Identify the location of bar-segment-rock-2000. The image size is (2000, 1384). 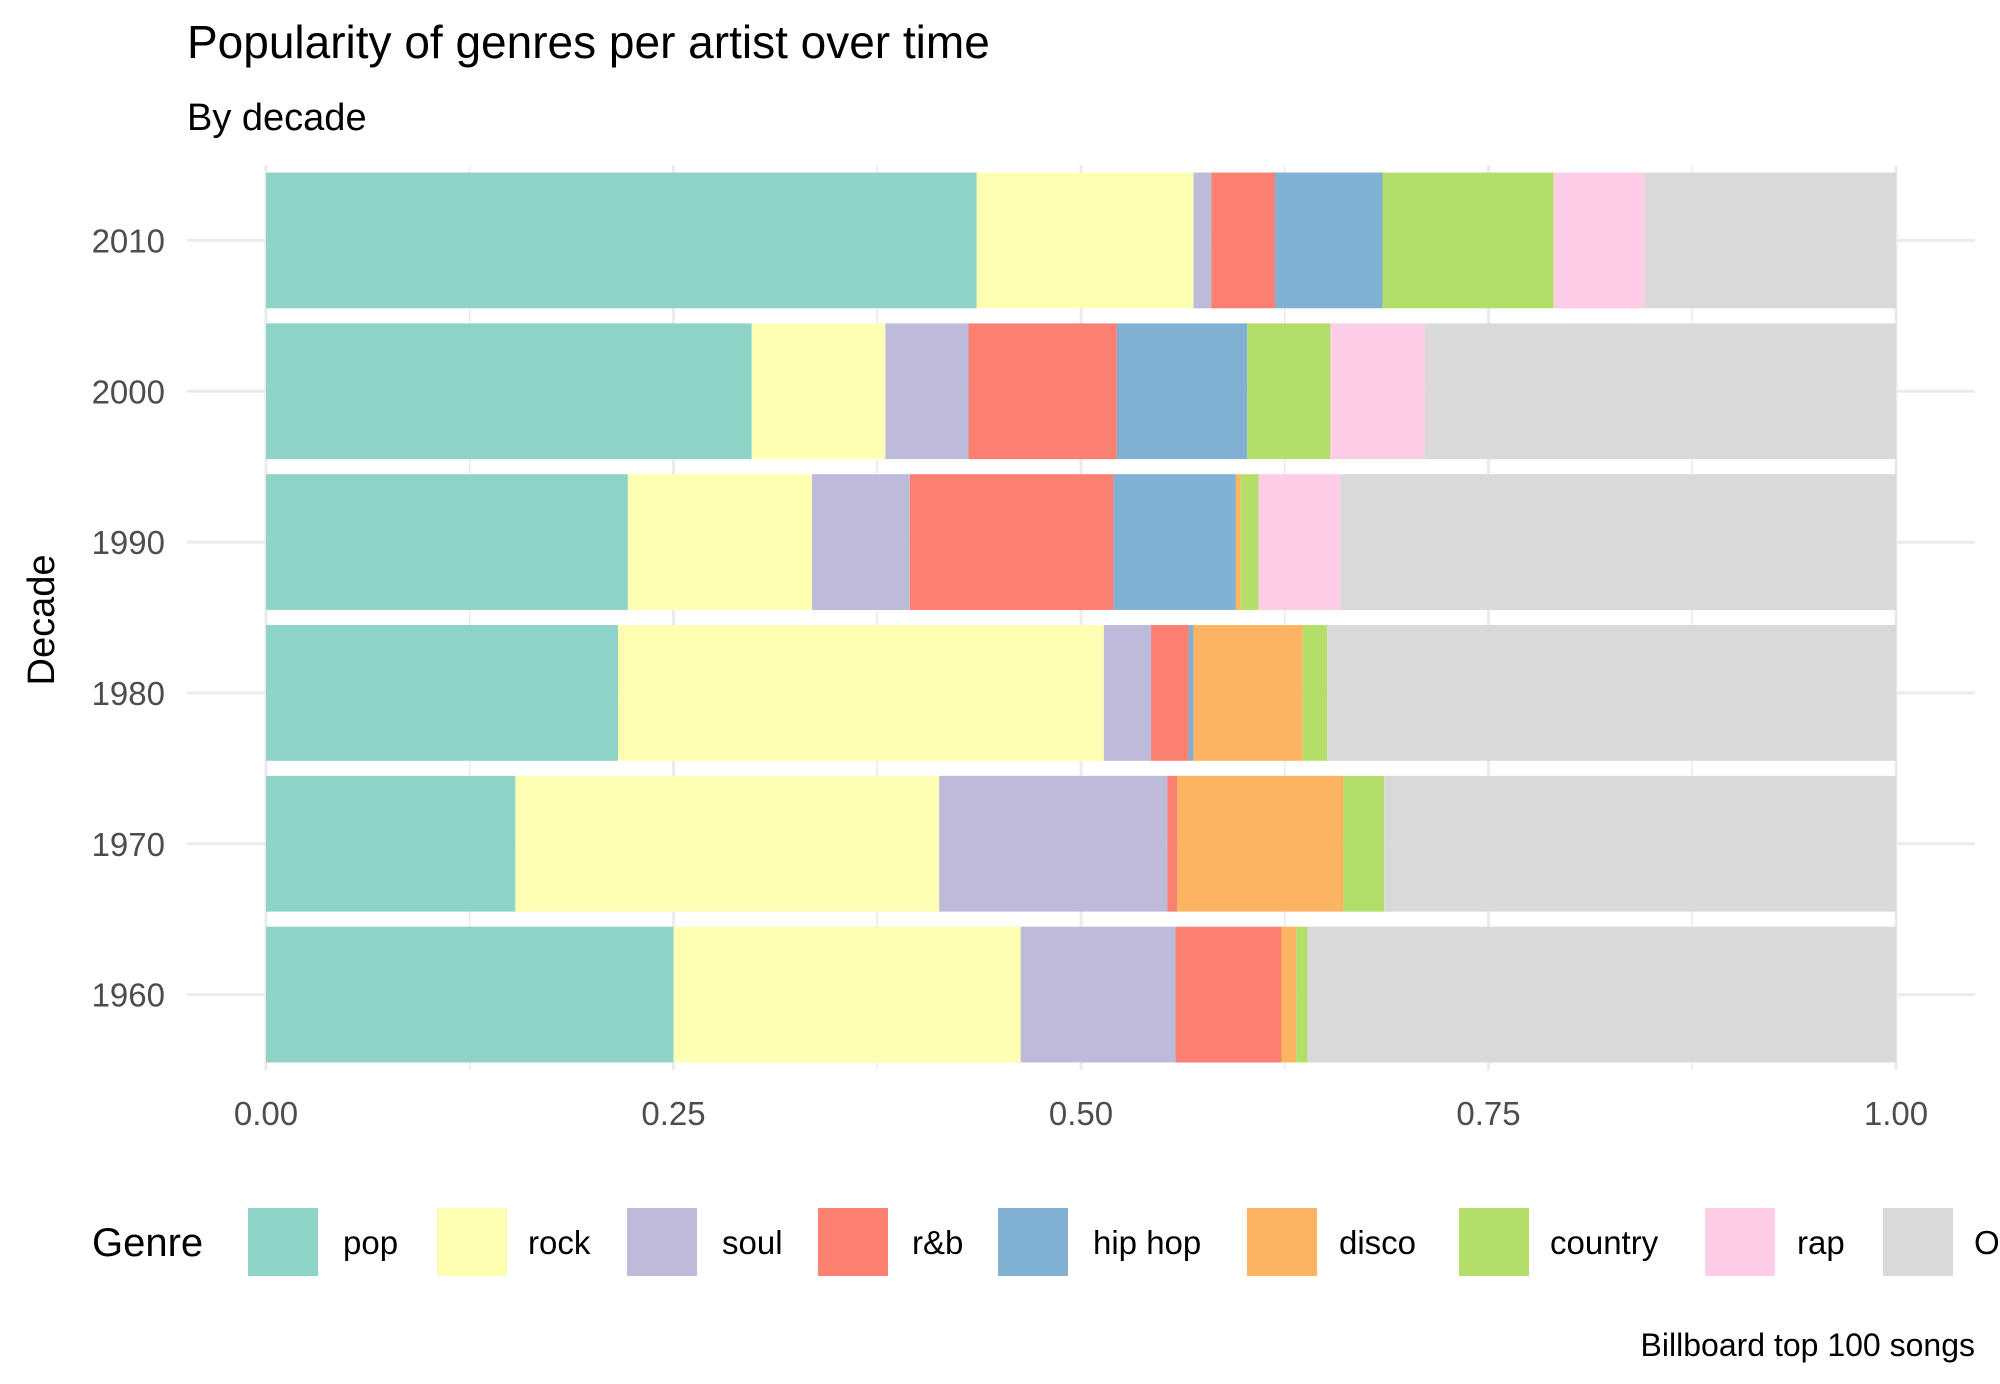
(818, 391).